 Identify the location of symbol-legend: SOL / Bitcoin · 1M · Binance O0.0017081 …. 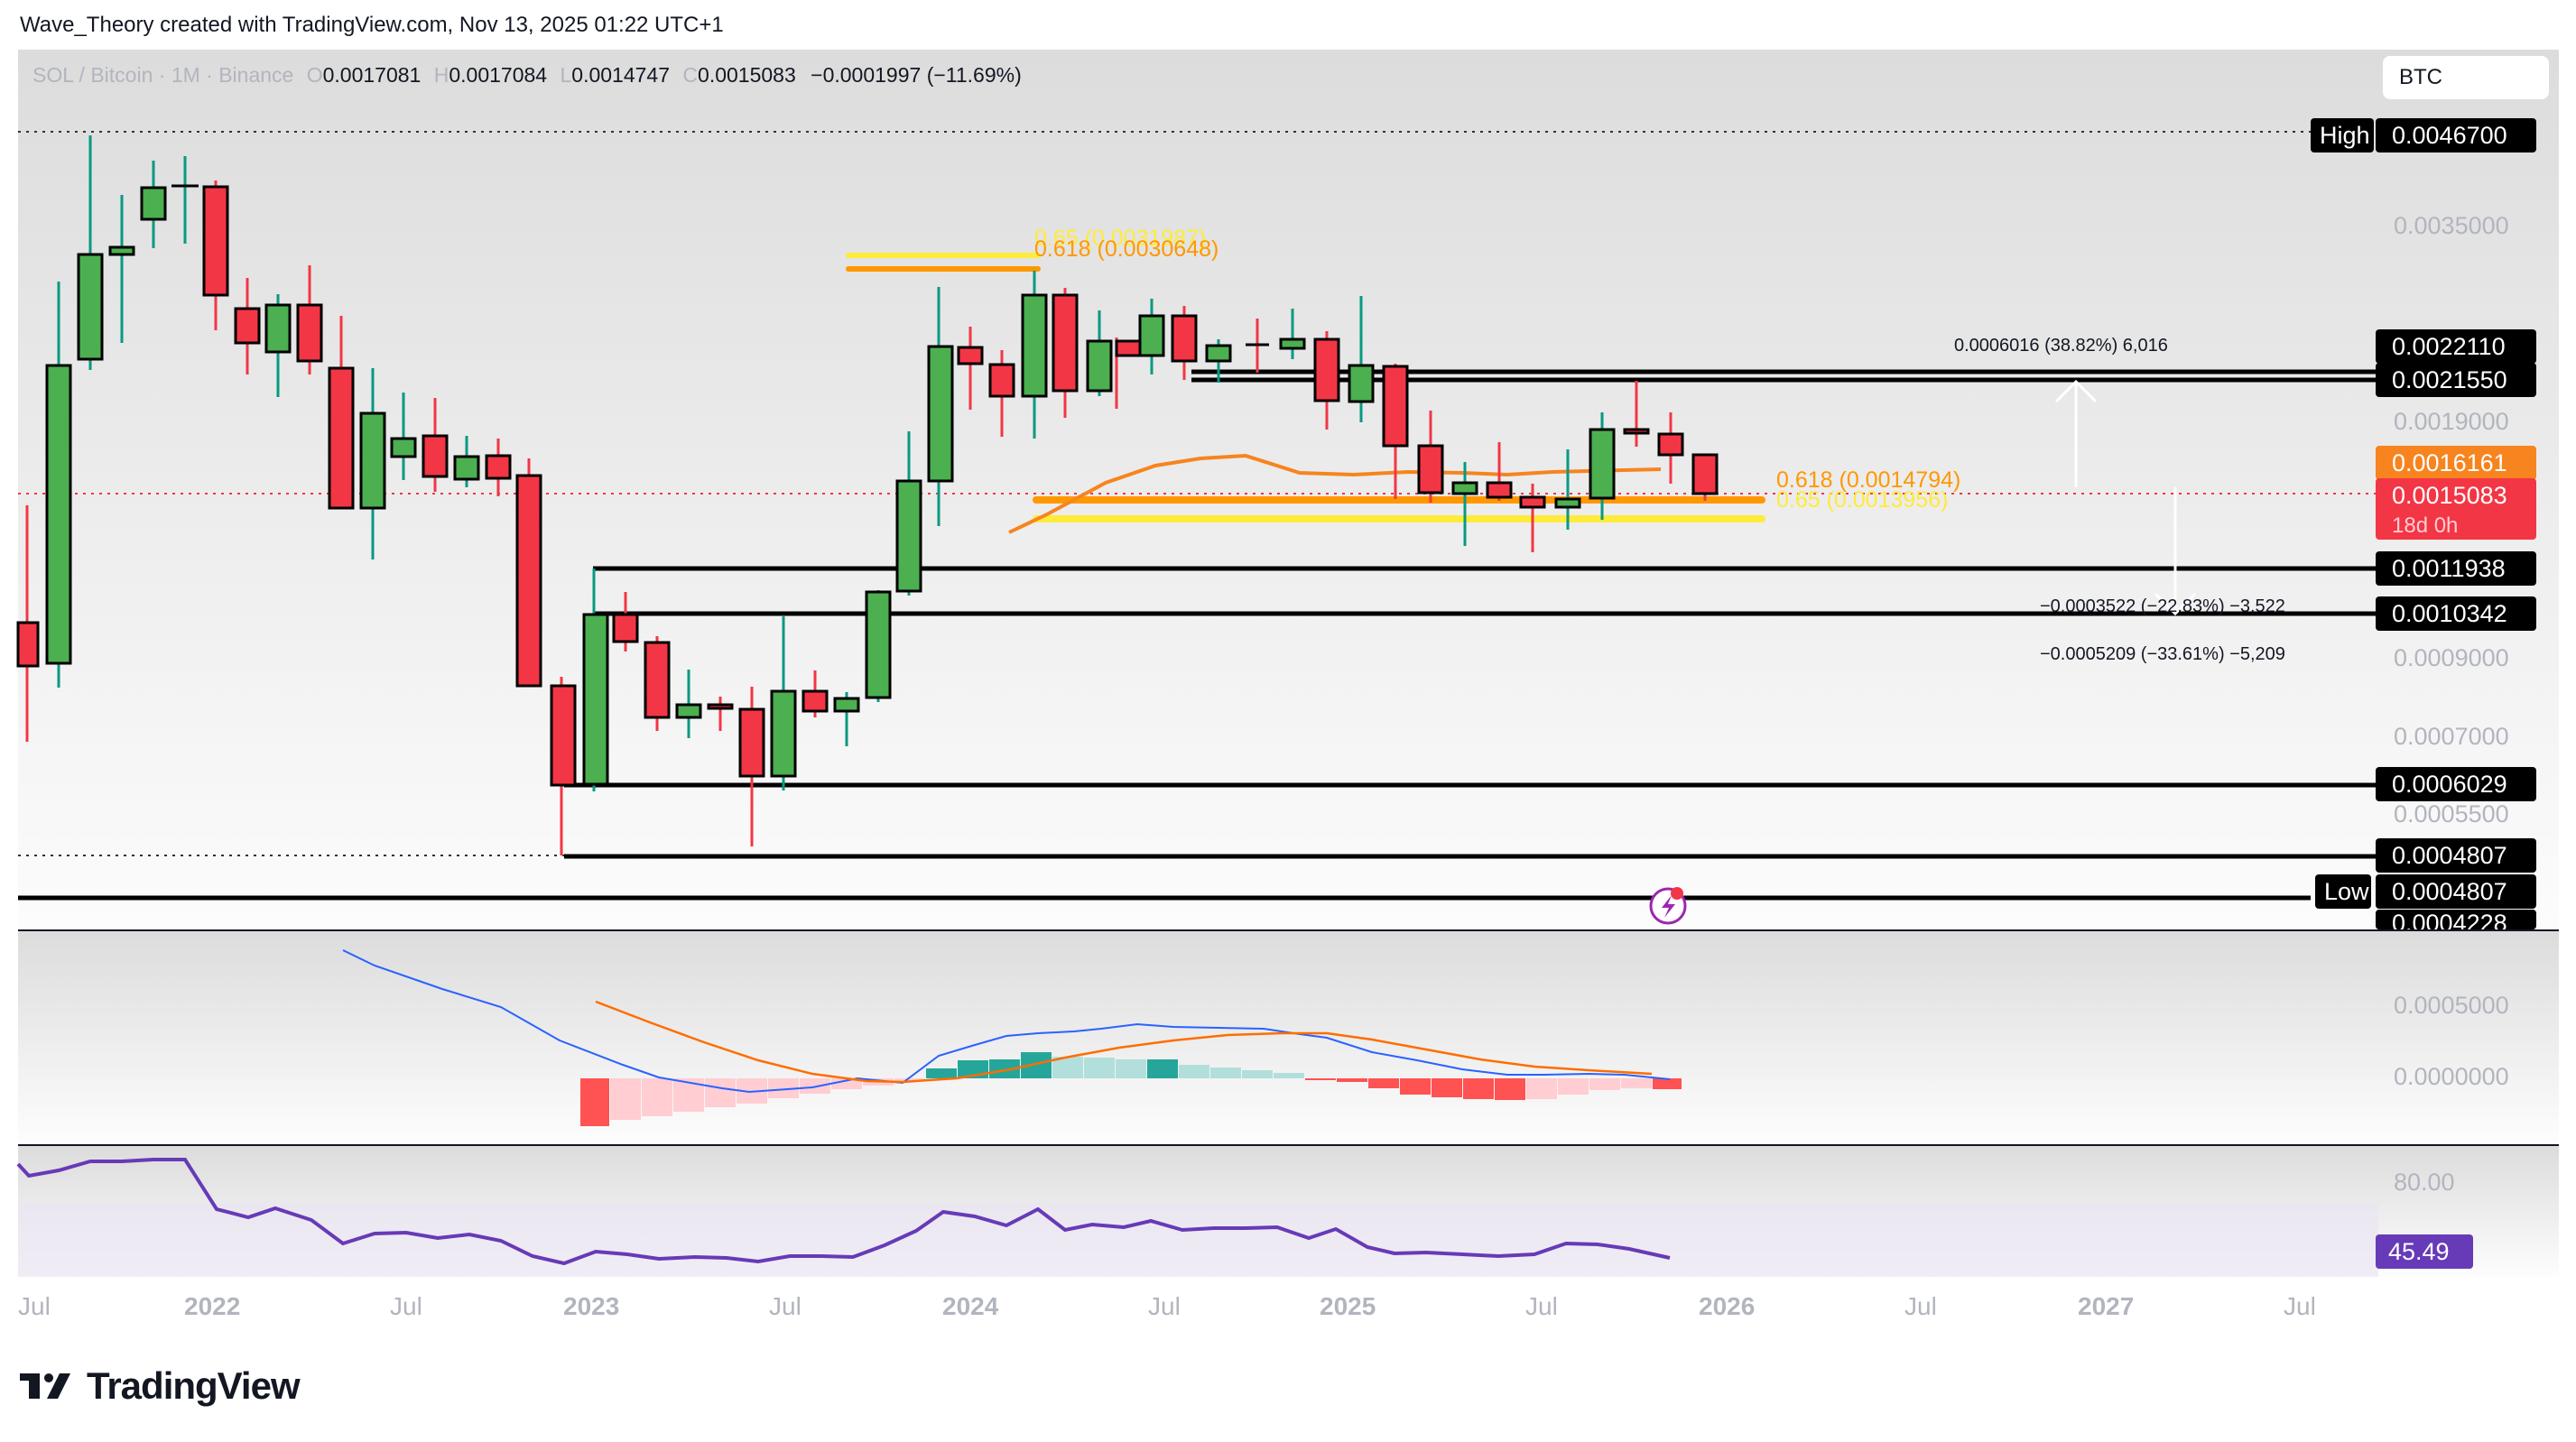
(527, 75).